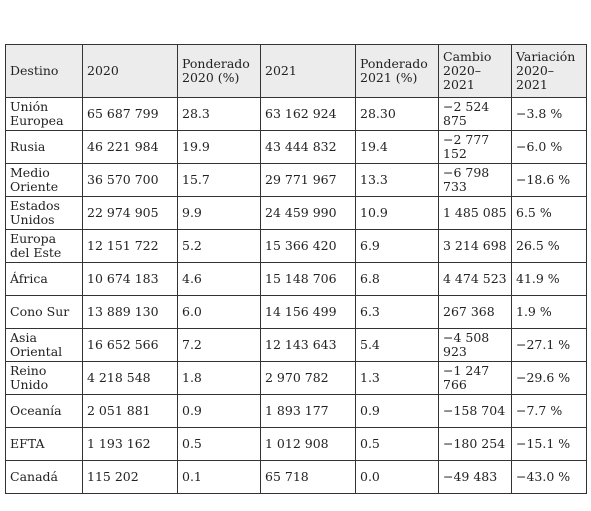 The width and height of the screenshot is (591, 511). Describe the element at coordinates (475, 312) in the screenshot. I see `table-cell: 267 368` at that location.